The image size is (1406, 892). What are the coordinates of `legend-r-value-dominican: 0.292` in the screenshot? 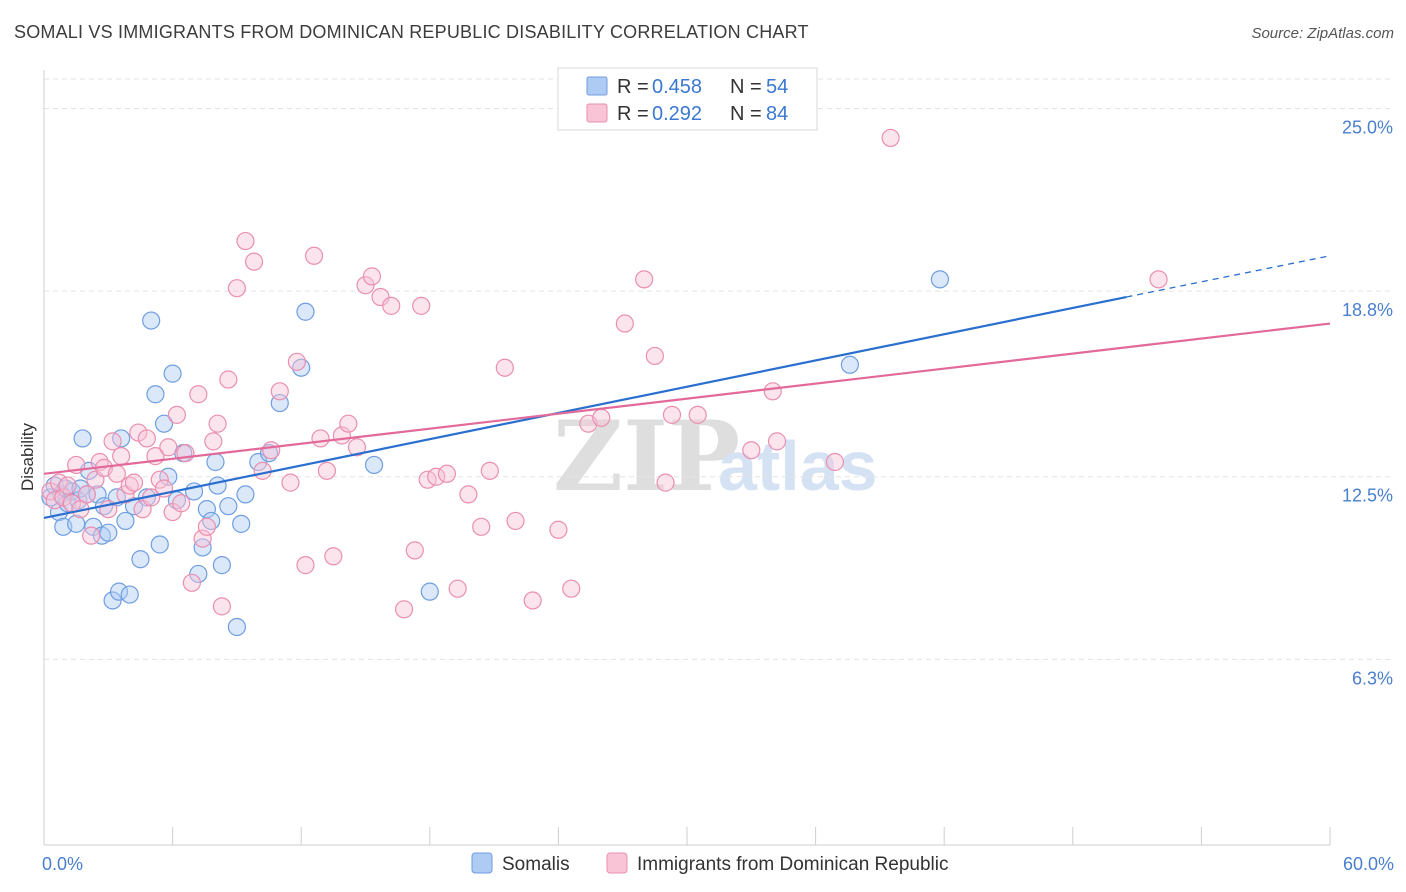 It's located at (677, 114).